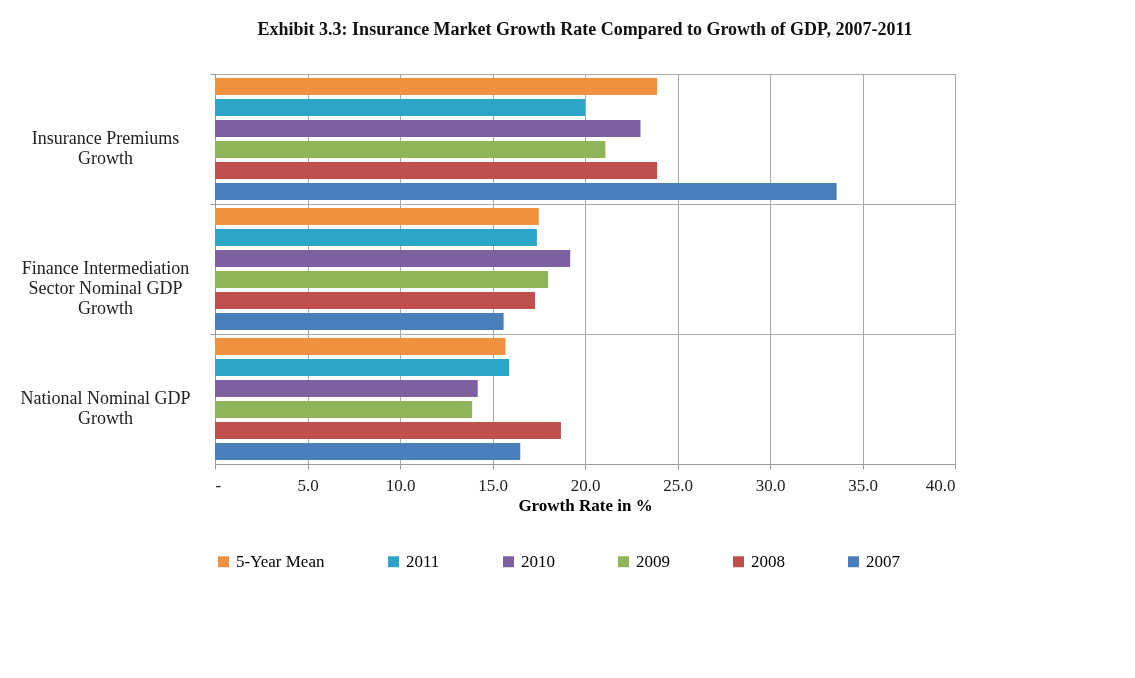 This screenshot has width=1135, height=678. Describe the element at coordinates (105, 408) in the screenshot. I see `y-tick-label: National Nominal GDP Growth` at that location.